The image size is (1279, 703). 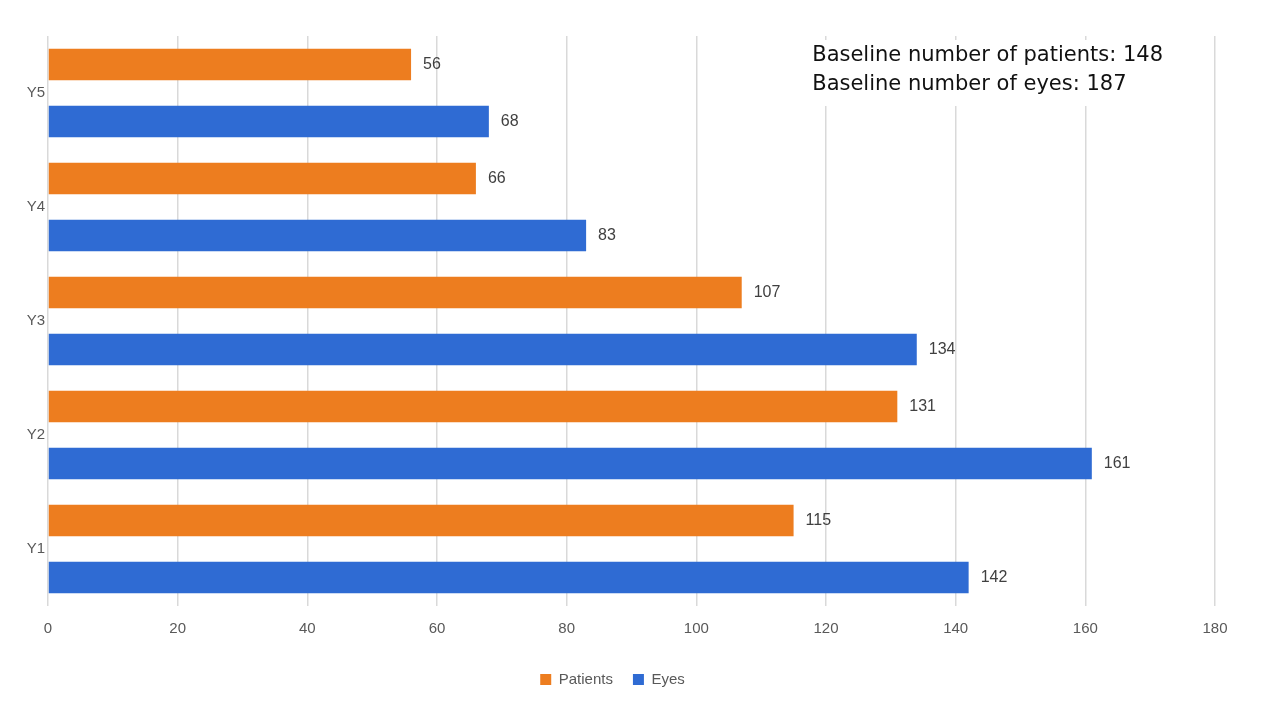 I want to click on x-tick-label: 160, so click(x=1085, y=628).